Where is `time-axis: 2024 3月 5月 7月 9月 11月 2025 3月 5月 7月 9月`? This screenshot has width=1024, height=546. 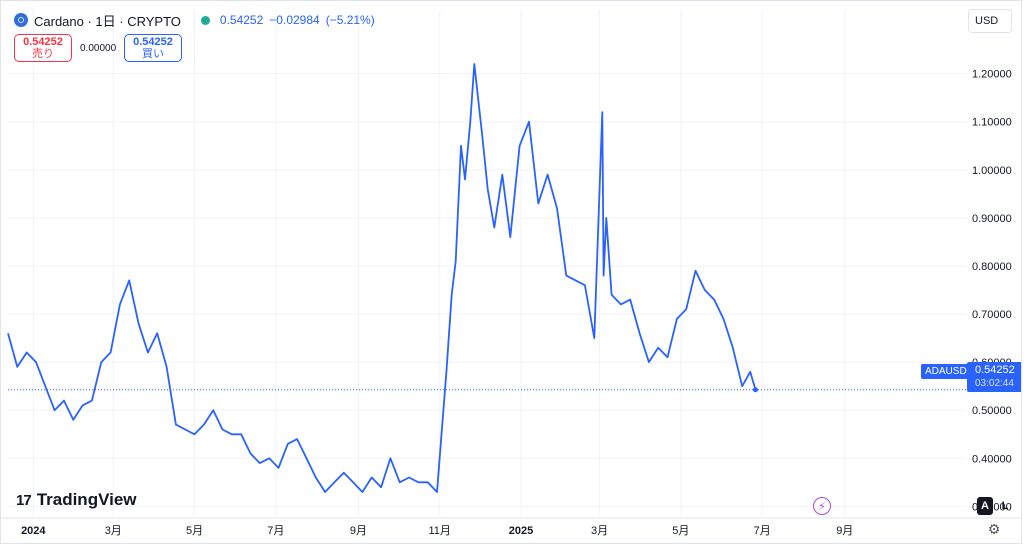 time-axis: 2024 3月 5月 7月 9月 11月 2025 3月 5月 7月 9月 is located at coordinates (511, 527).